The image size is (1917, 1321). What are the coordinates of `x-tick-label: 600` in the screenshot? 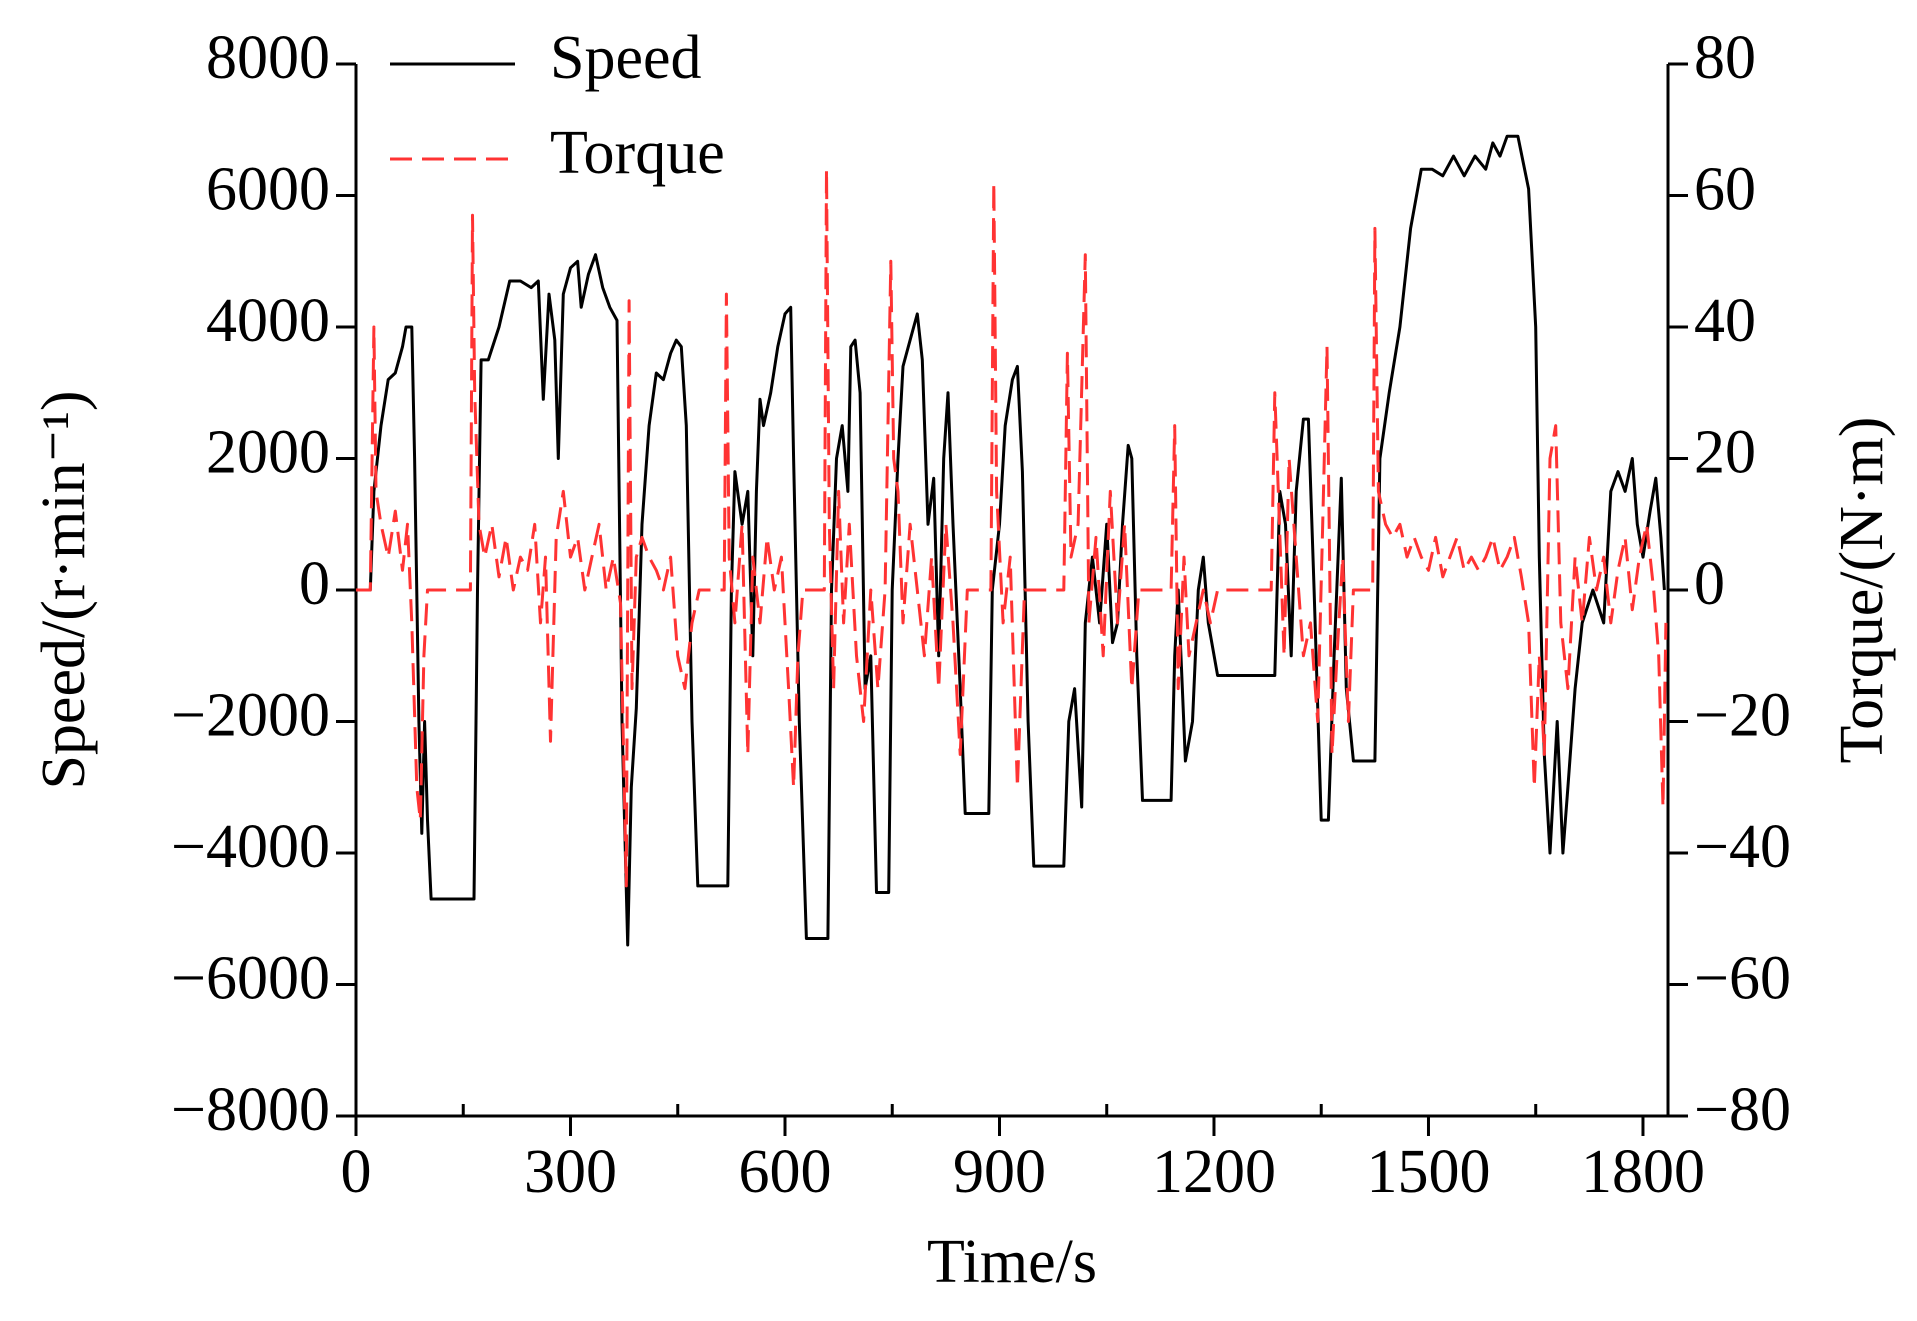 It's located at (784, 1172).